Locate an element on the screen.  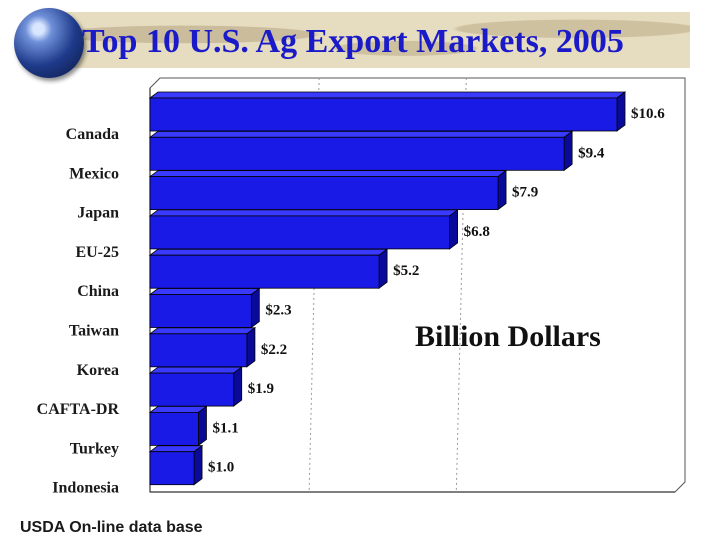
value-label: $2.3 is located at coordinates (278, 311).